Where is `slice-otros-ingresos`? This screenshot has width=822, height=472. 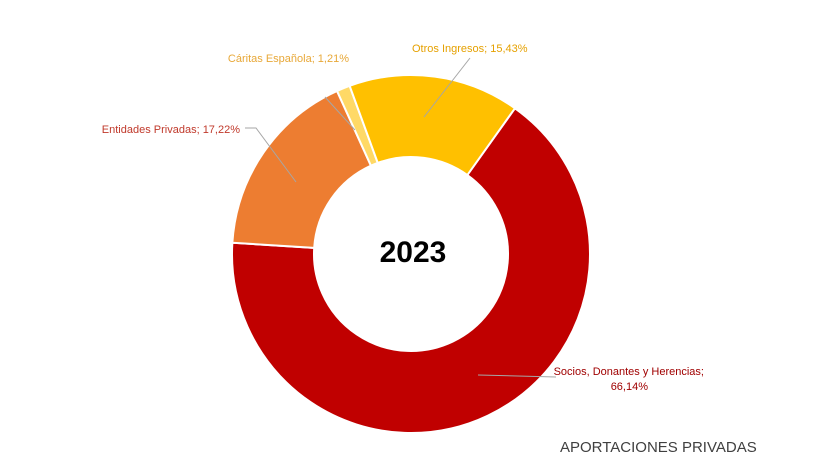 slice-otros-ingresos is located at coordinates (432, 125).